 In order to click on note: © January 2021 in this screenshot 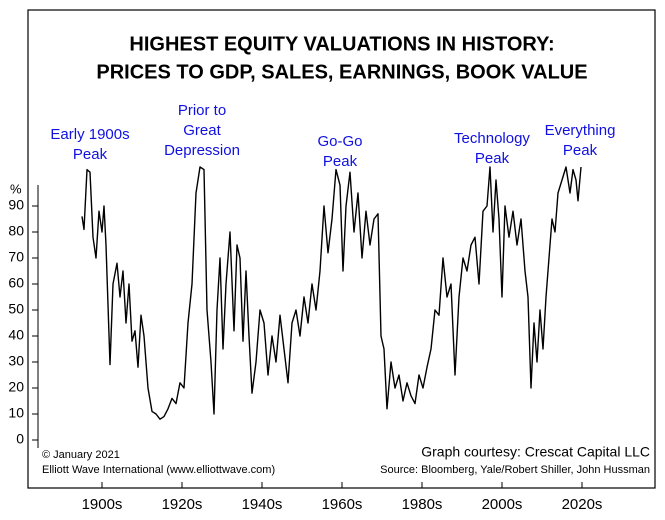, I will do `click(81, 455)`.